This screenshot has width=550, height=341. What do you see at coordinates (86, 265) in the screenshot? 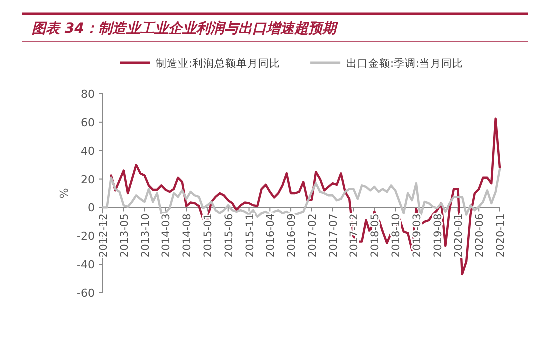
I see `y-tick-label: -40` at bounding box center [86, 265].